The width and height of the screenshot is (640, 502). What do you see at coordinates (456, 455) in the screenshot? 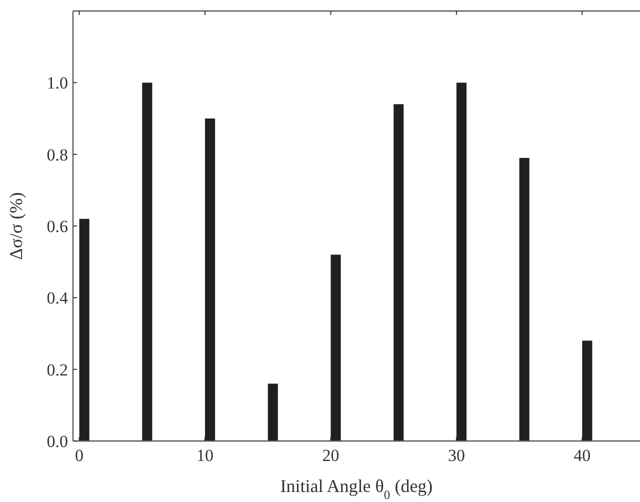
I see `x-tick-label: 30` at bounding box center [456, 455].